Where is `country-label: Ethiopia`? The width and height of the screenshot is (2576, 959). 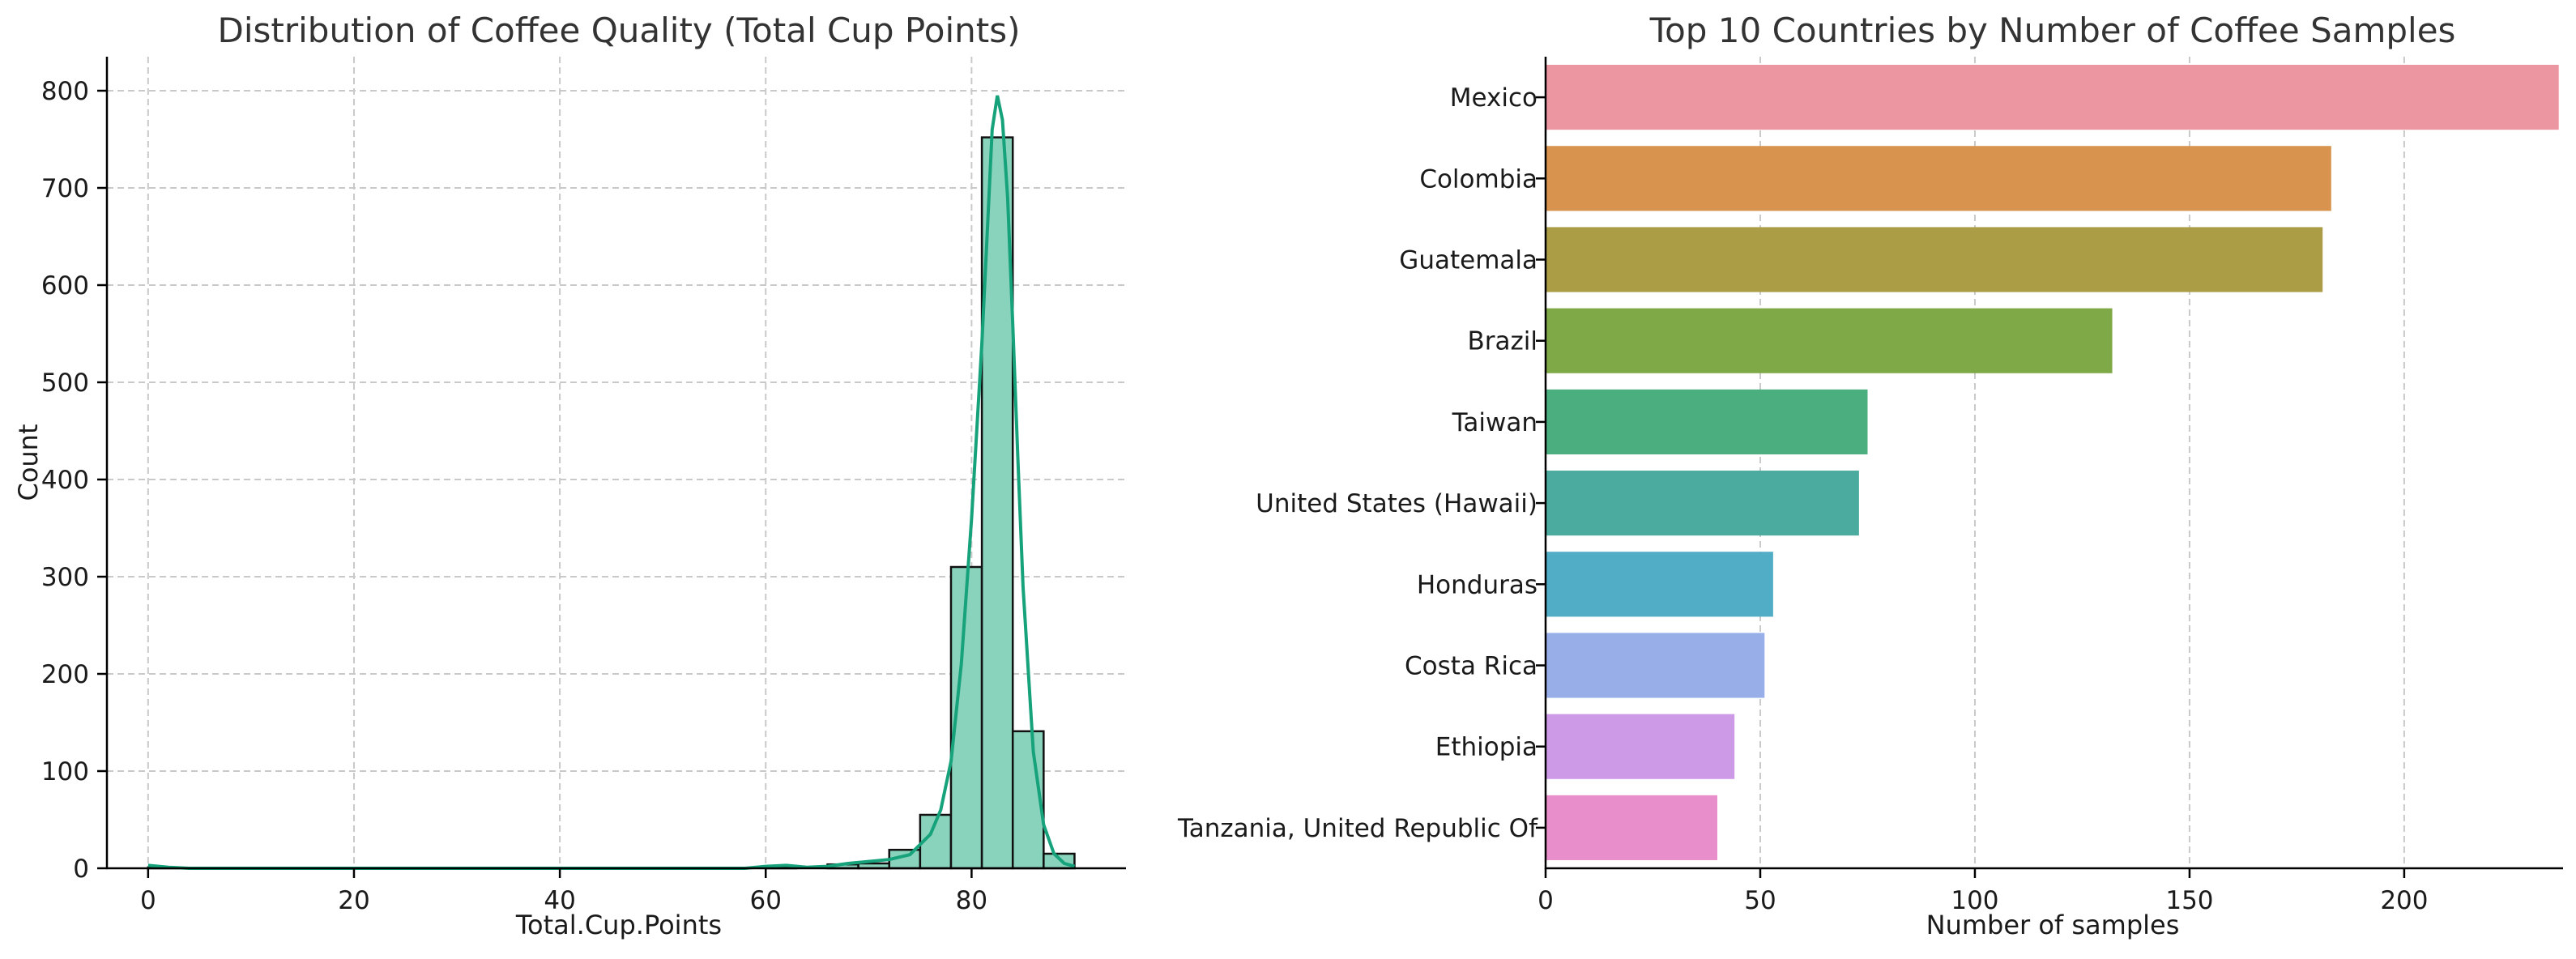 country-label: Ethiopia is located at coordinates (1486, 747).